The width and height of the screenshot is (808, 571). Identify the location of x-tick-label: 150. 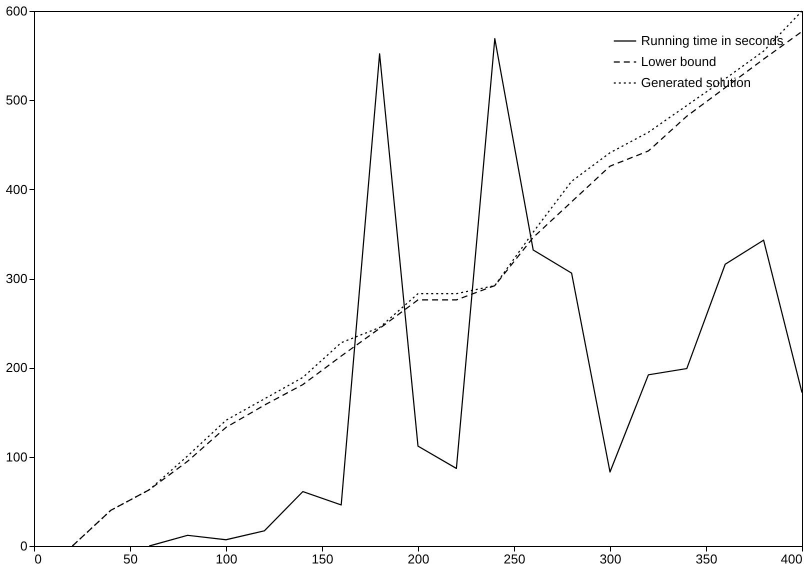
(323, 559).